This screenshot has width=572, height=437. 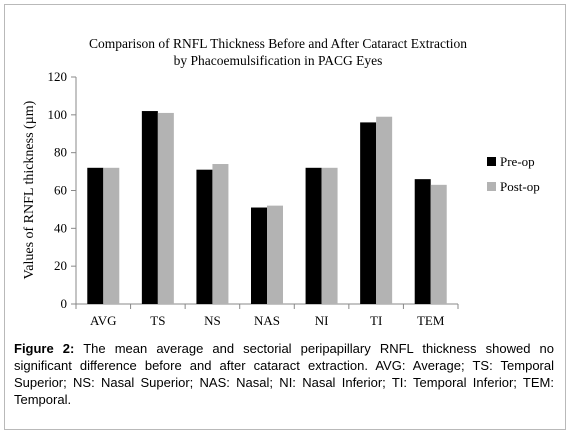 I want to click on bar-post-op-tem, so click(x=438, y=244).